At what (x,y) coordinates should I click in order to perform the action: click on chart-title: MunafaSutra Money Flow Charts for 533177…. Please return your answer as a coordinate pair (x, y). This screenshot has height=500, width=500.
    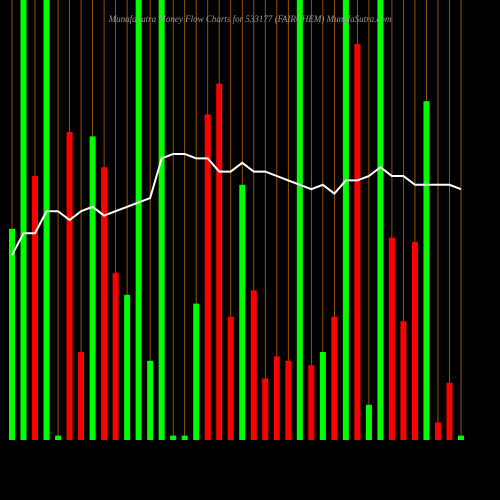
    Looking at the image, I should click on (250, 19).